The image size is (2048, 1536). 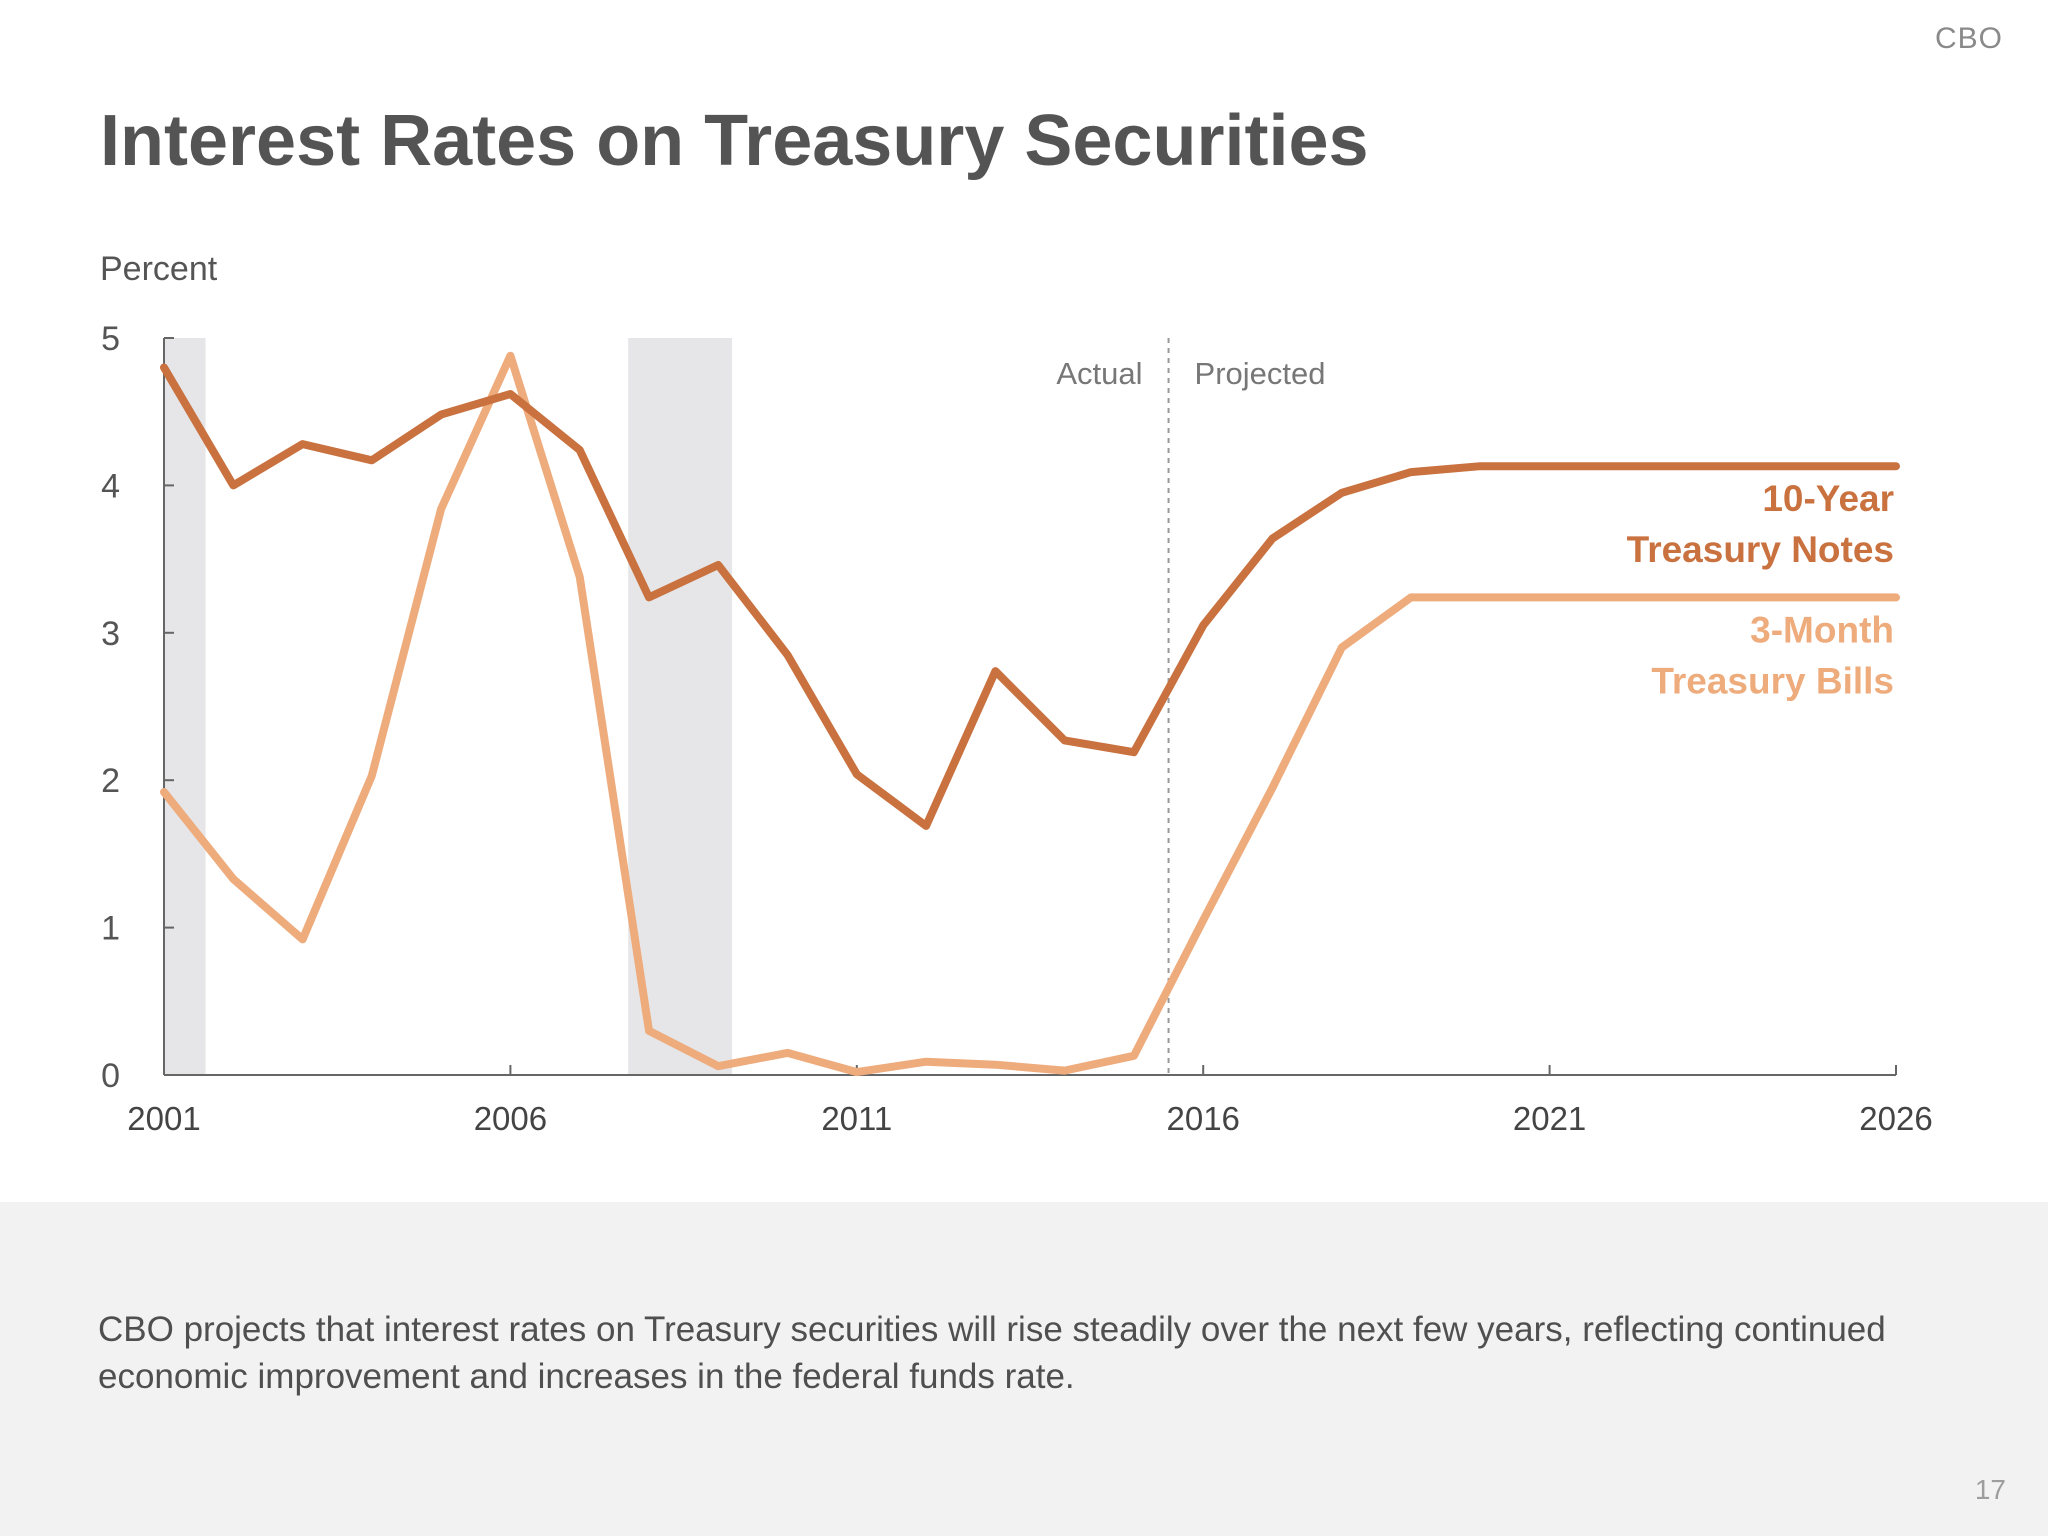 What do you see at coordinates (1772, 680) in the screenshot?
I see `series-label: Treasury Bills` at bounding box center [1772, 680].